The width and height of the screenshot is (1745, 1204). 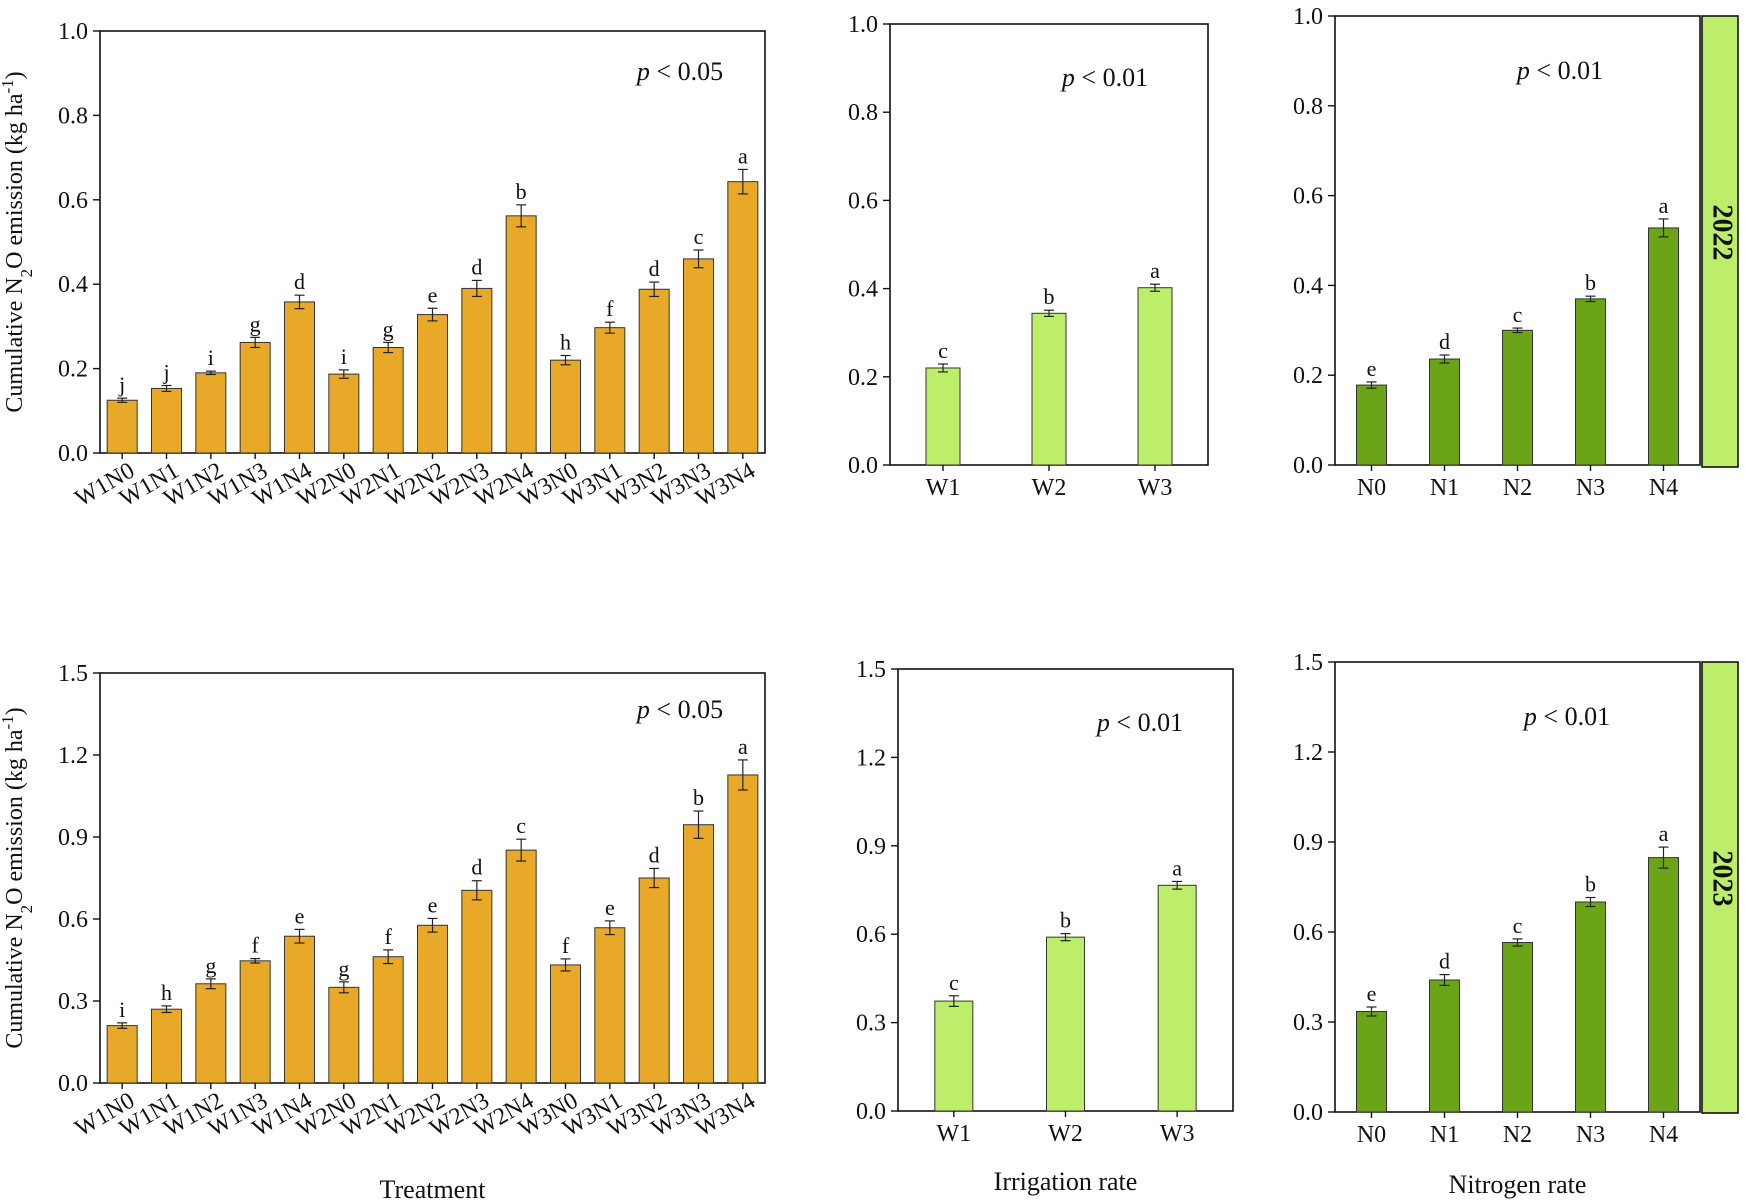 What do you see at coordinates (1663, 488) in the screenshot?
I see `x-tick-label: N4` at bounding box center [1663, 488].